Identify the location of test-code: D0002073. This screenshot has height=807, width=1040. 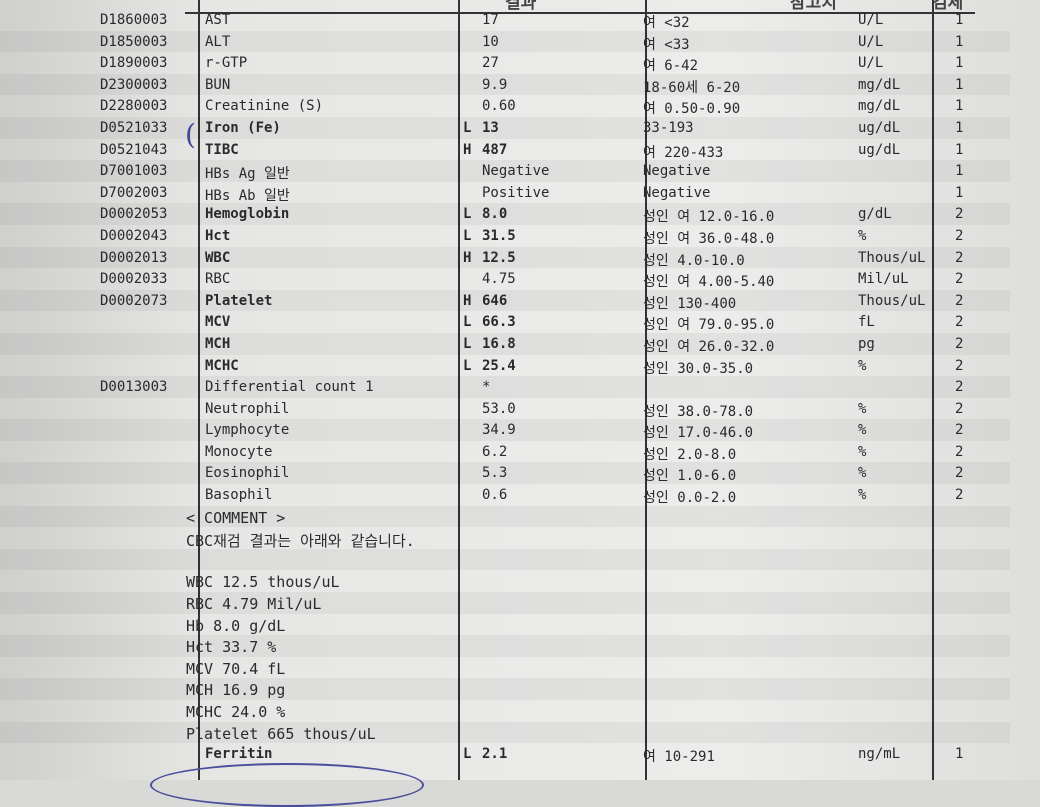
(134, 300).